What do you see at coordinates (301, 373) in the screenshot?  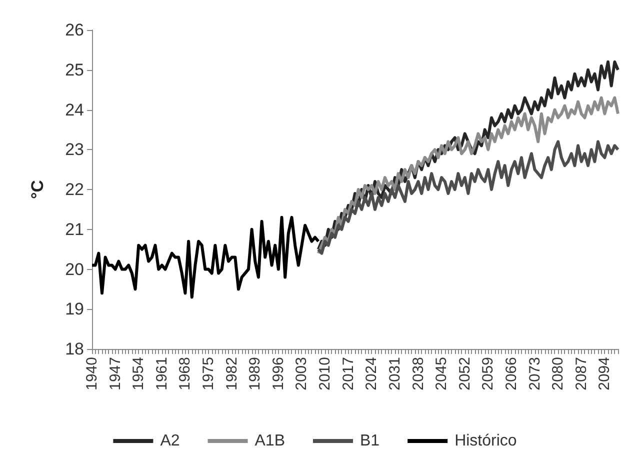 I see `x-tick-label: 2003` at bounding box center [301, 373].